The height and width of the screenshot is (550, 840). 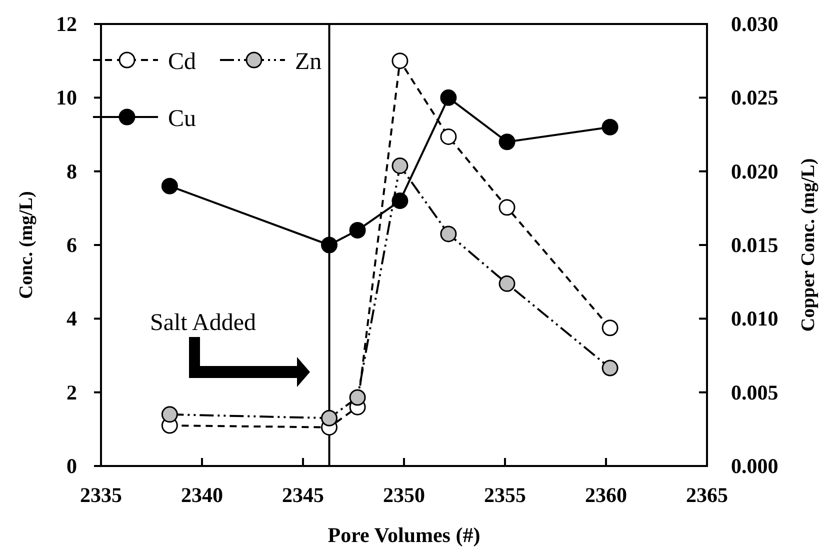 I want to click on y-tick-label: 2, so click(x=71, y=392).